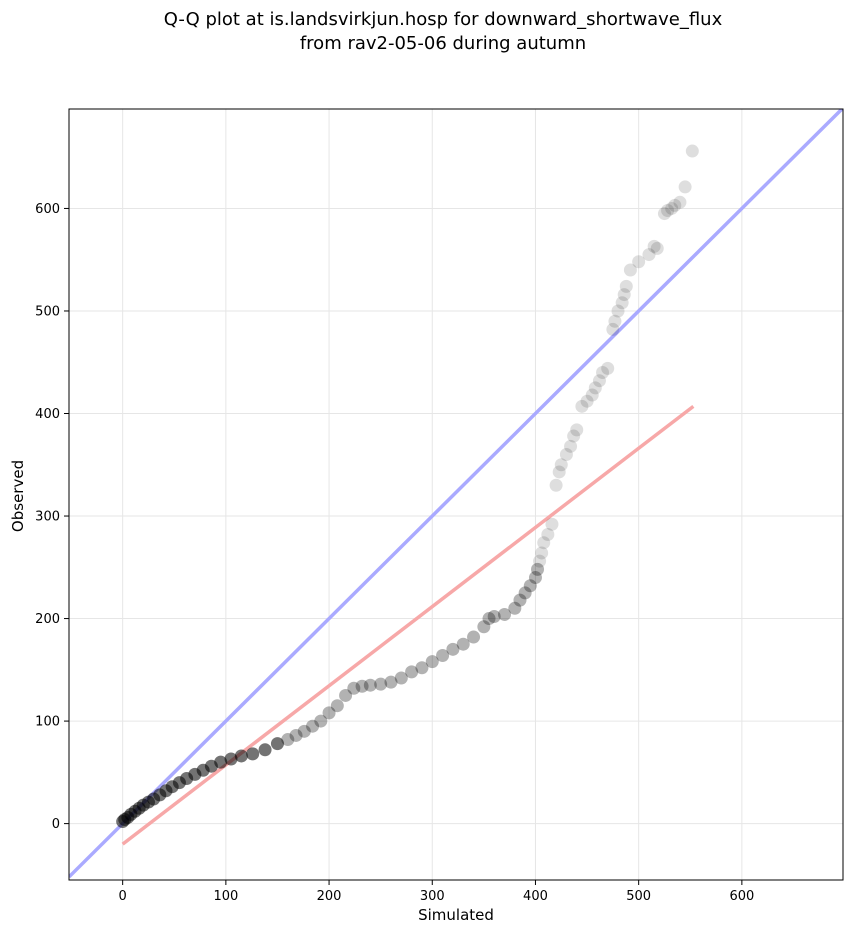  Describe the element at coordinates (47, 311) in the screenshot. I see `y-tick-label: 500` at that location.